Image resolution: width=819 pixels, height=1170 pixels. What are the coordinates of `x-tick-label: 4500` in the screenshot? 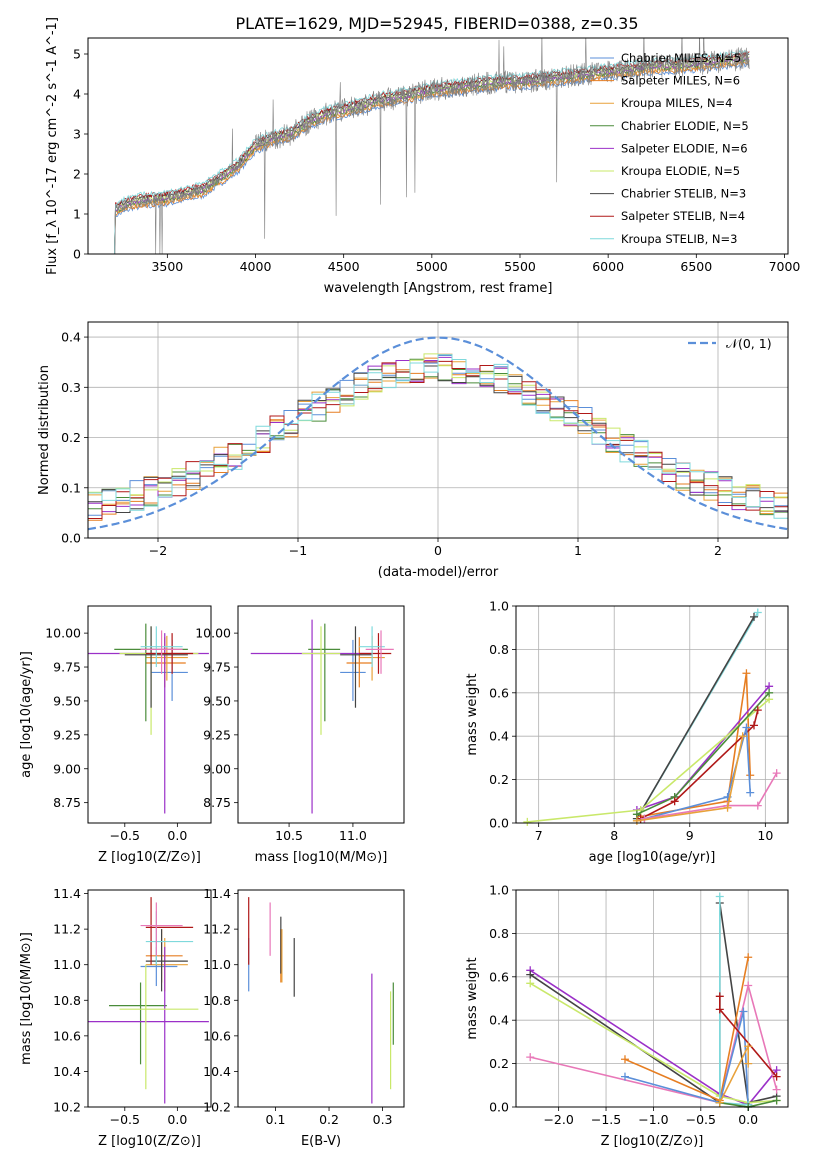 It's located at (344, 266).